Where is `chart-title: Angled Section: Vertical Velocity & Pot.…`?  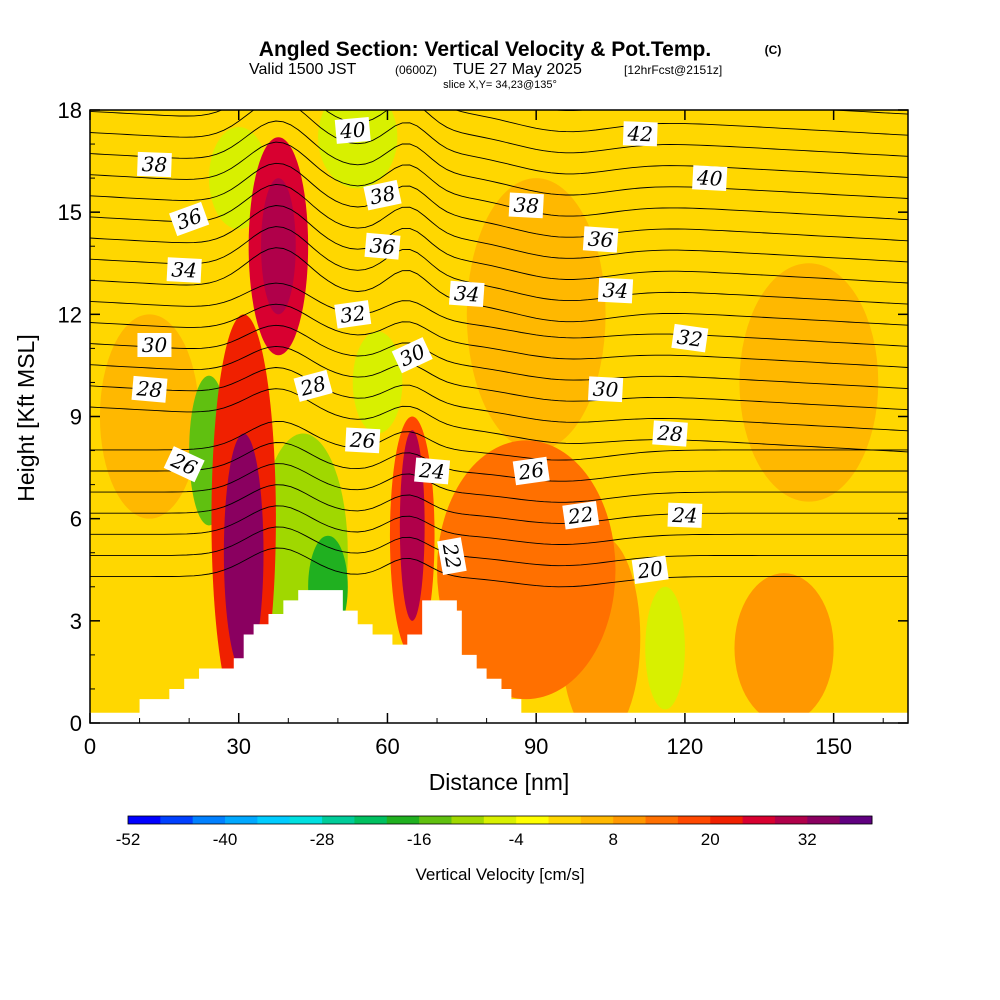
chart-title: Angled Section: Vertical Velocity & Pot.… is located at coordinates (485, 49).